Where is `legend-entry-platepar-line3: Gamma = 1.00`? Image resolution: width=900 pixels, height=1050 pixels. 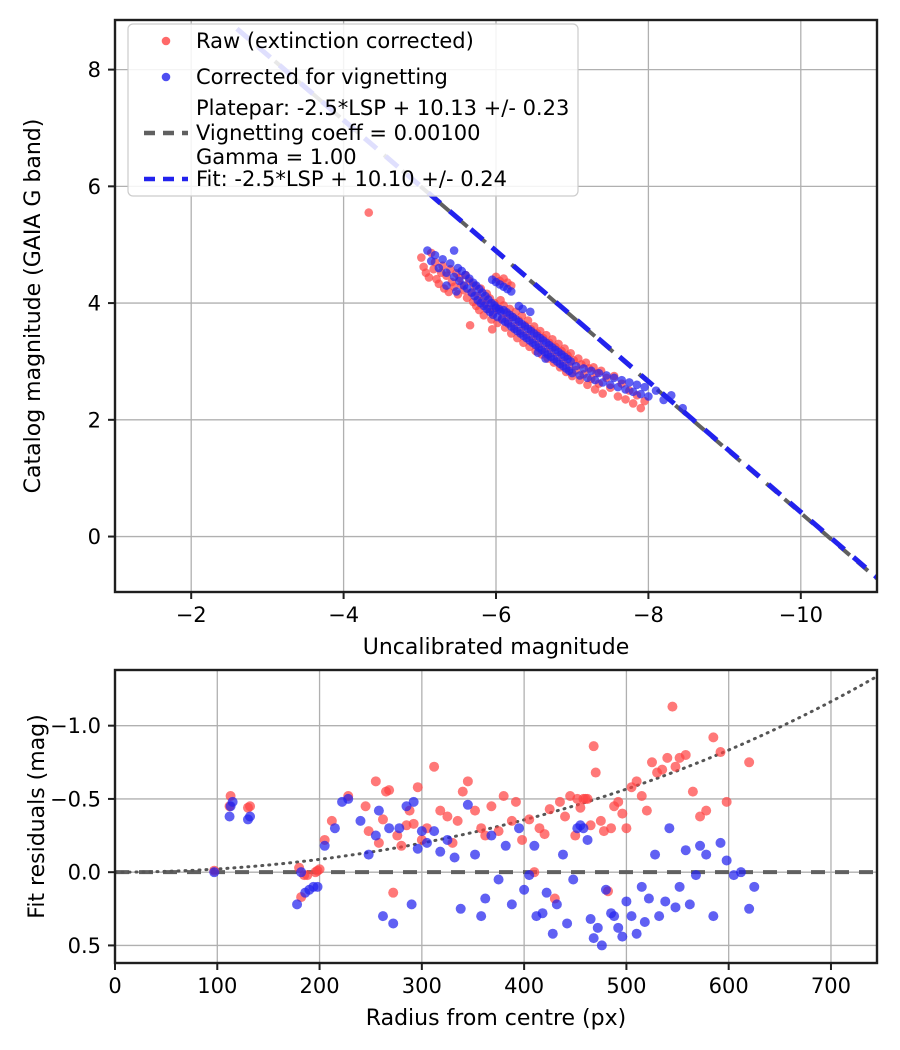
legend-entry-platepar-line3: Gamma = 1.00 is located at coordinates (276, 157).